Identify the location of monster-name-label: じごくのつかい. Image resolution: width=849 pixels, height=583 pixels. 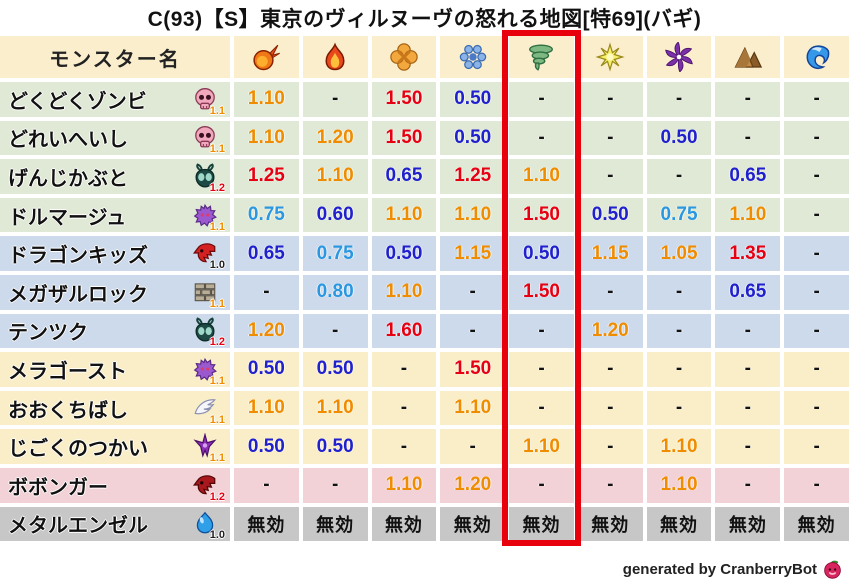
(78, 449).